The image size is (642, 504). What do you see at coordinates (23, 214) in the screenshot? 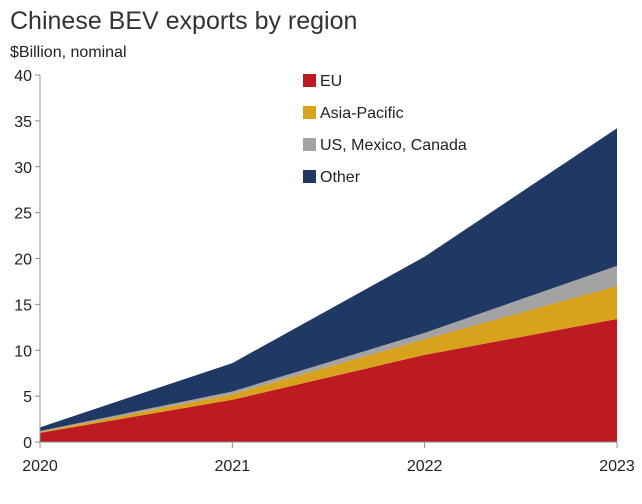
I see `y-tick-label: 25` at bounding box center [23, 214].